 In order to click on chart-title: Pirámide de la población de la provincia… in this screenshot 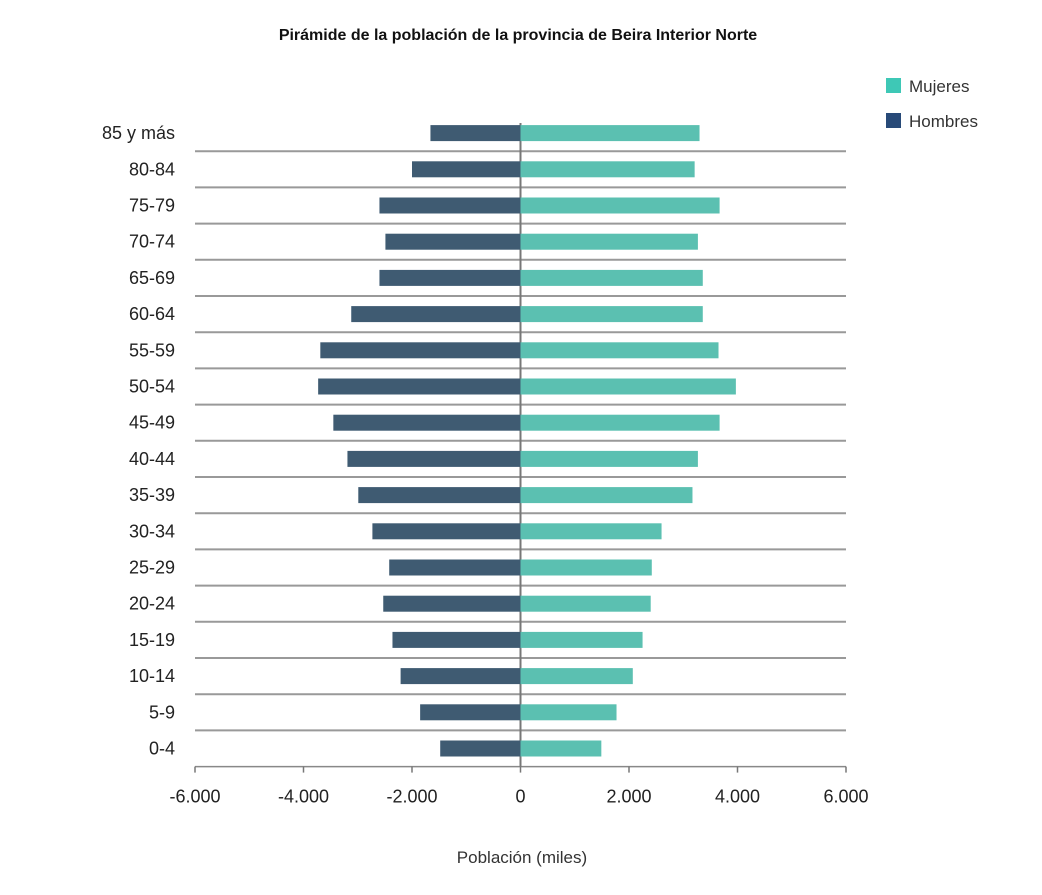, I will do `click(518, 35)`.